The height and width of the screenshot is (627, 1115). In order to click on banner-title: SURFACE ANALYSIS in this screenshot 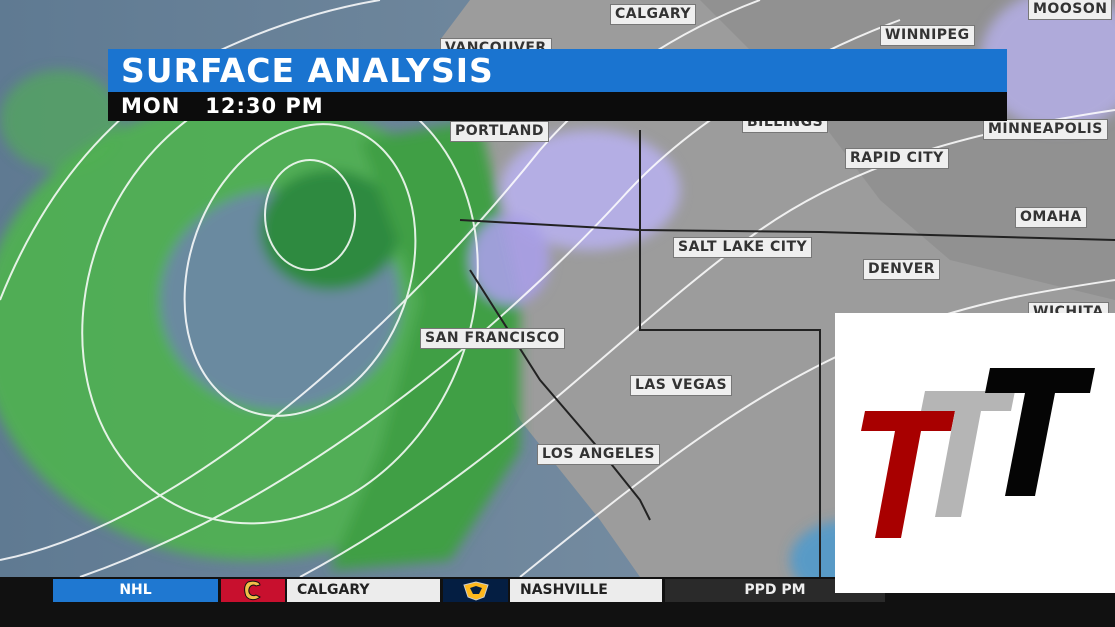, I will do `click(557, 70)`.